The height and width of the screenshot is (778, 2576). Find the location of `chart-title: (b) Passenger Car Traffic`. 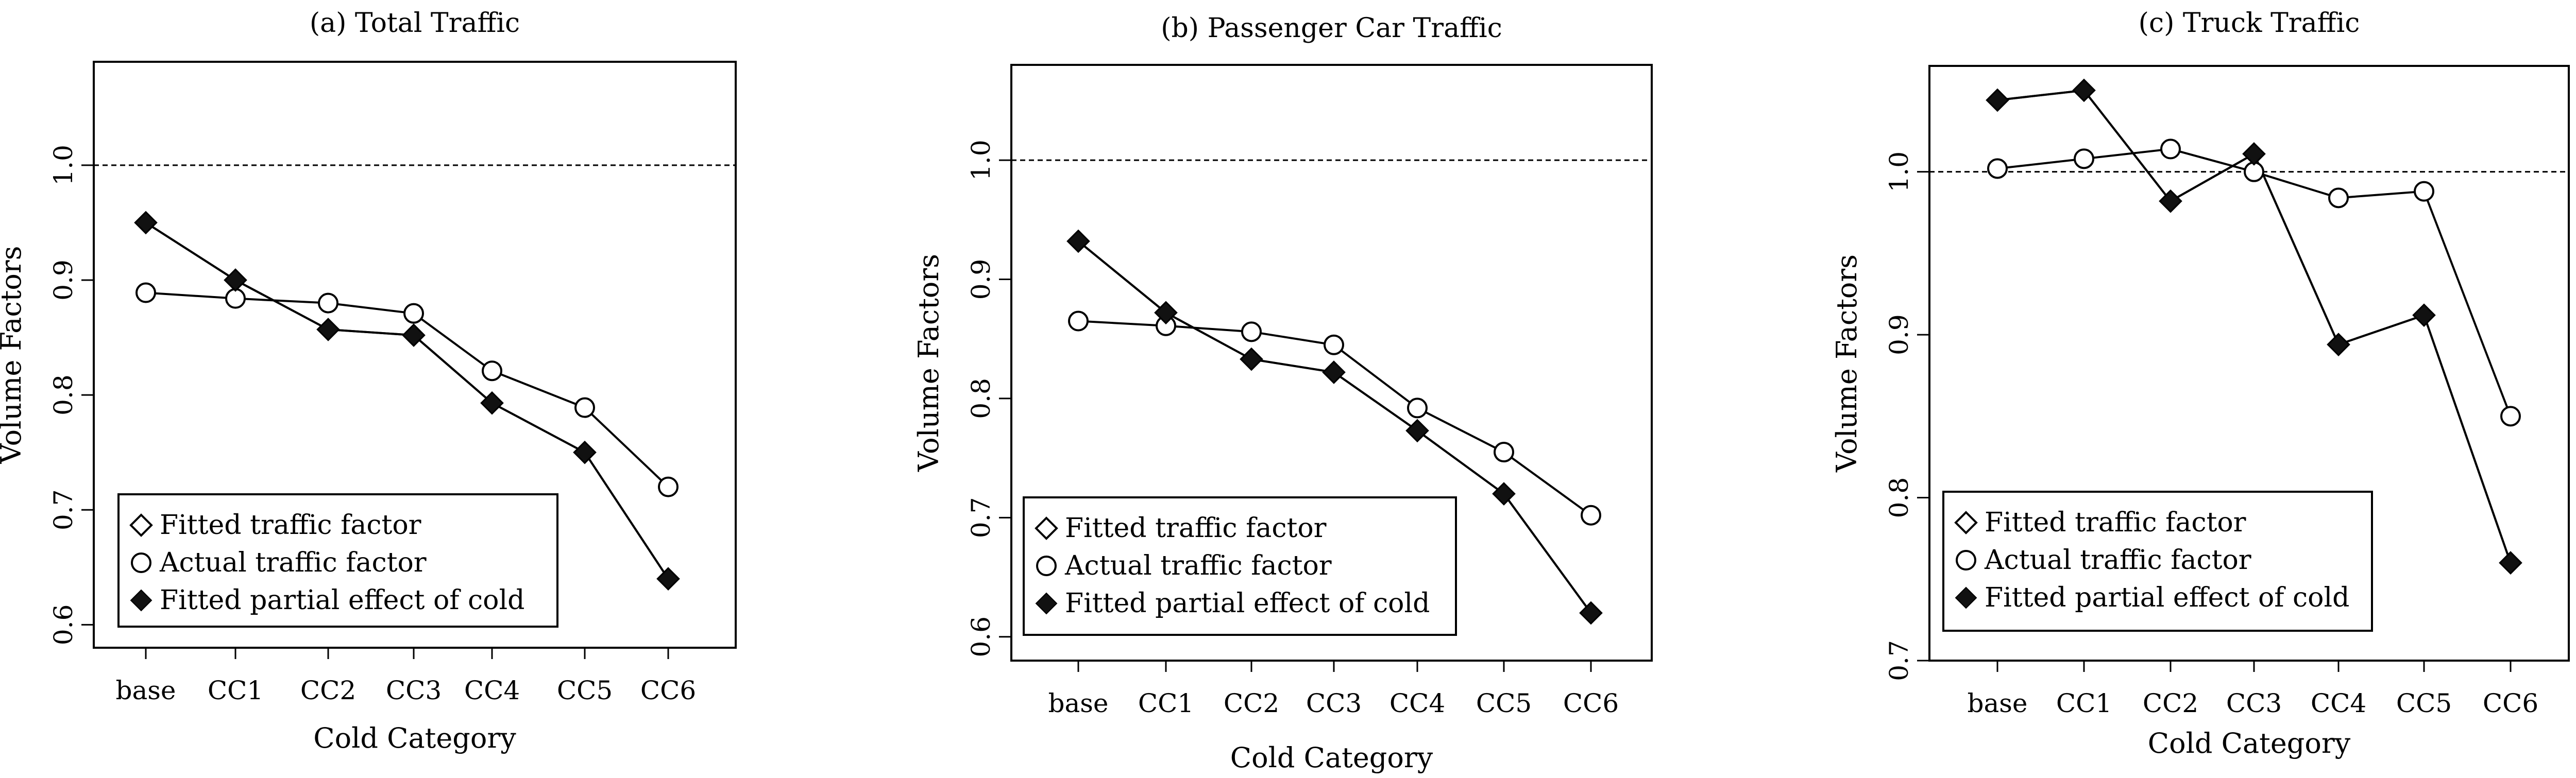

chart-title: (b) Passenger Car Traffic is located at coordinates (1331, 28).